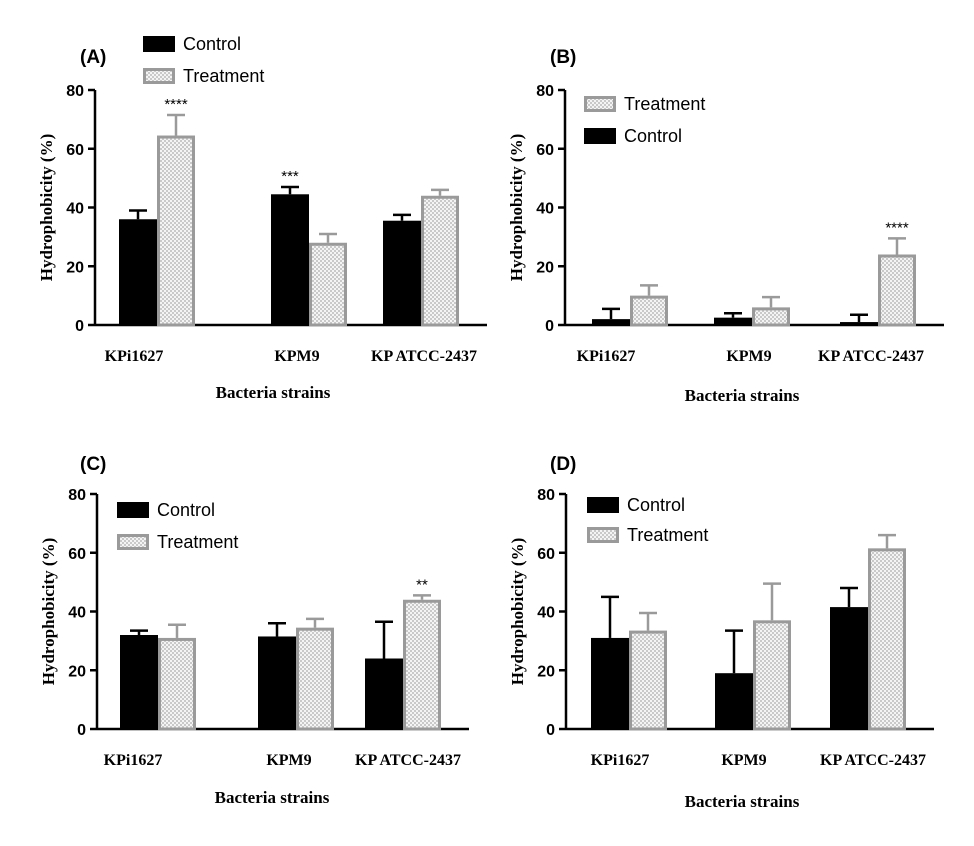 This screenshot has height=846, width=974. Describe the element at coordinates (422, 584) in the screenshot. I see `significance-label: **` at that location.